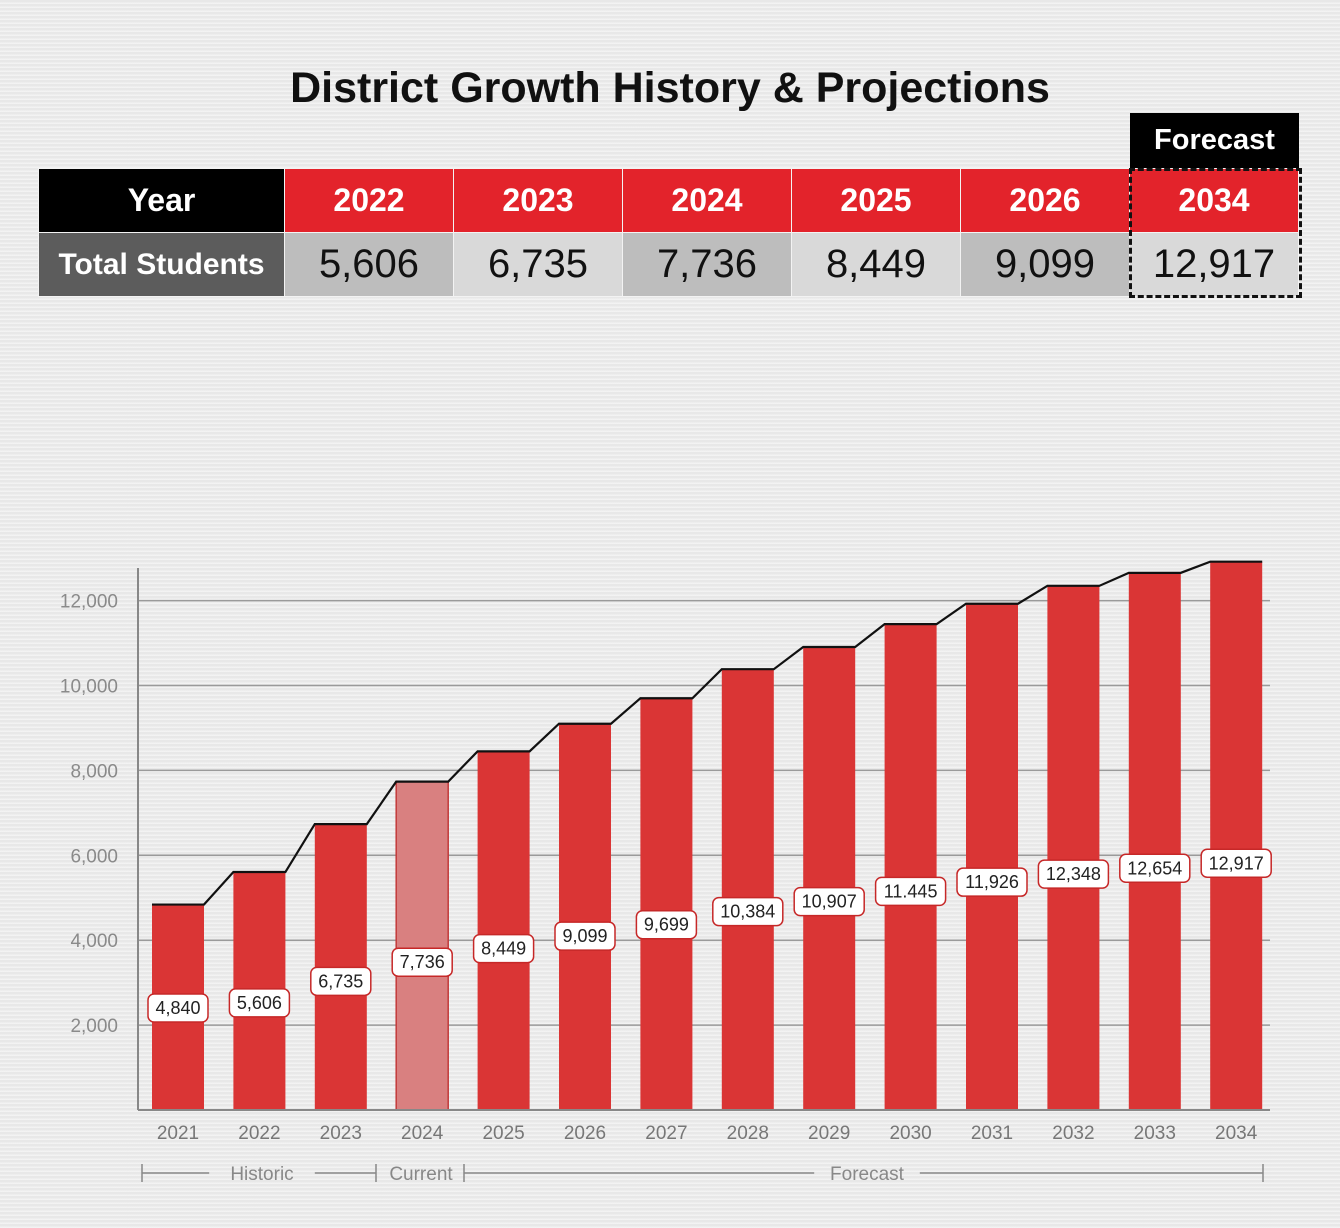 The height and width of the screenshot is (1228, 1340). I want to click on page-title: District Growth History & Projections, so click(670, 88).